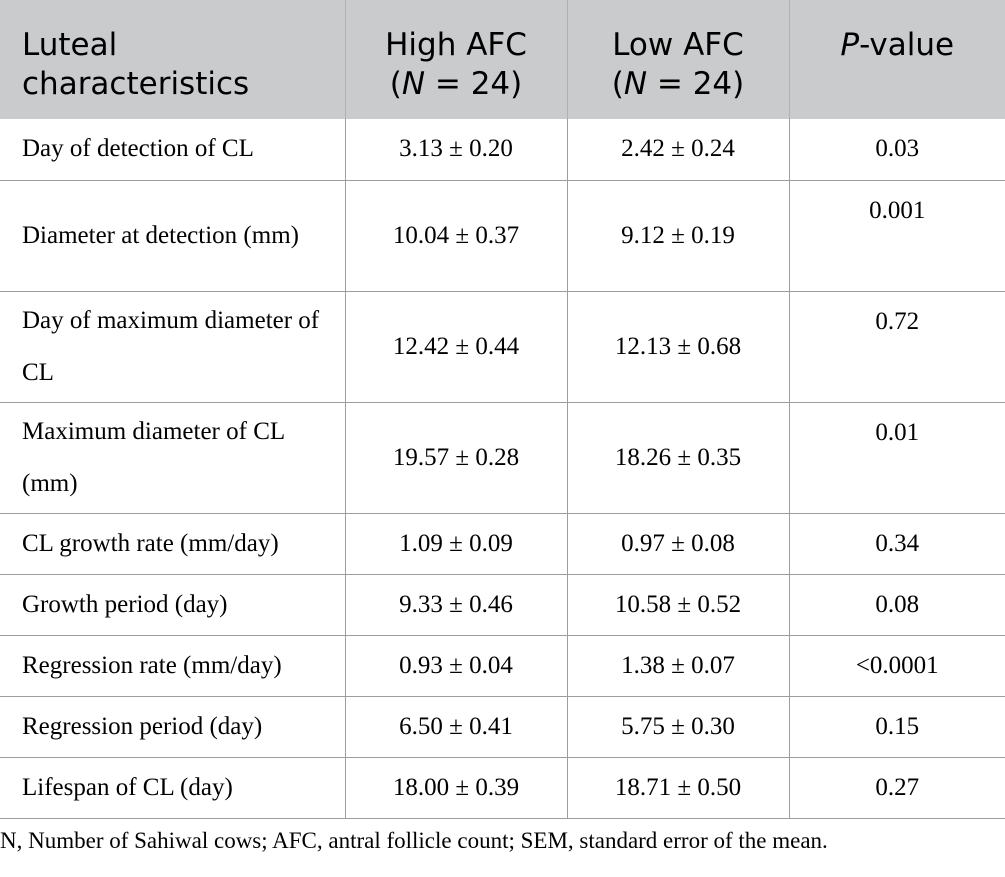  Describe the element at coordinates (172, 788) in the screenshot. I see `row-label: Lifespan of CL (day)` at that location.